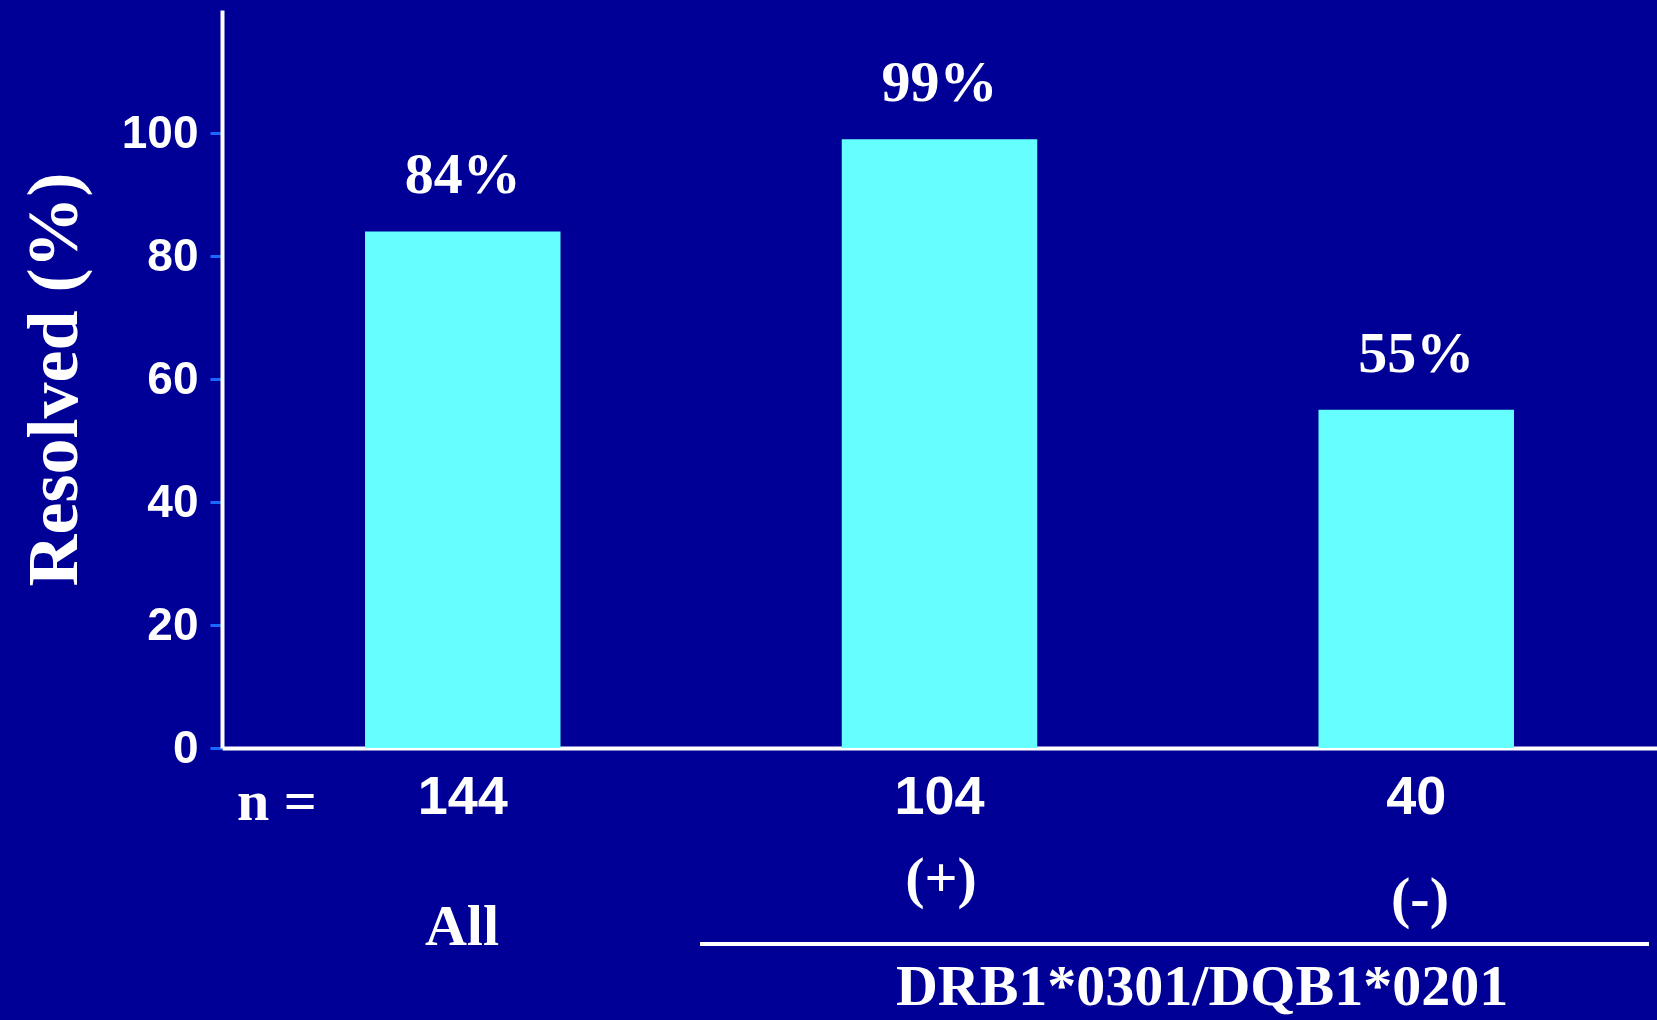 The height and width of the screenshot is (1020, 1657). What do you see at coordinates (462, 925) in the screenshot?
I see `text: All` at bounding box center [462, 925].